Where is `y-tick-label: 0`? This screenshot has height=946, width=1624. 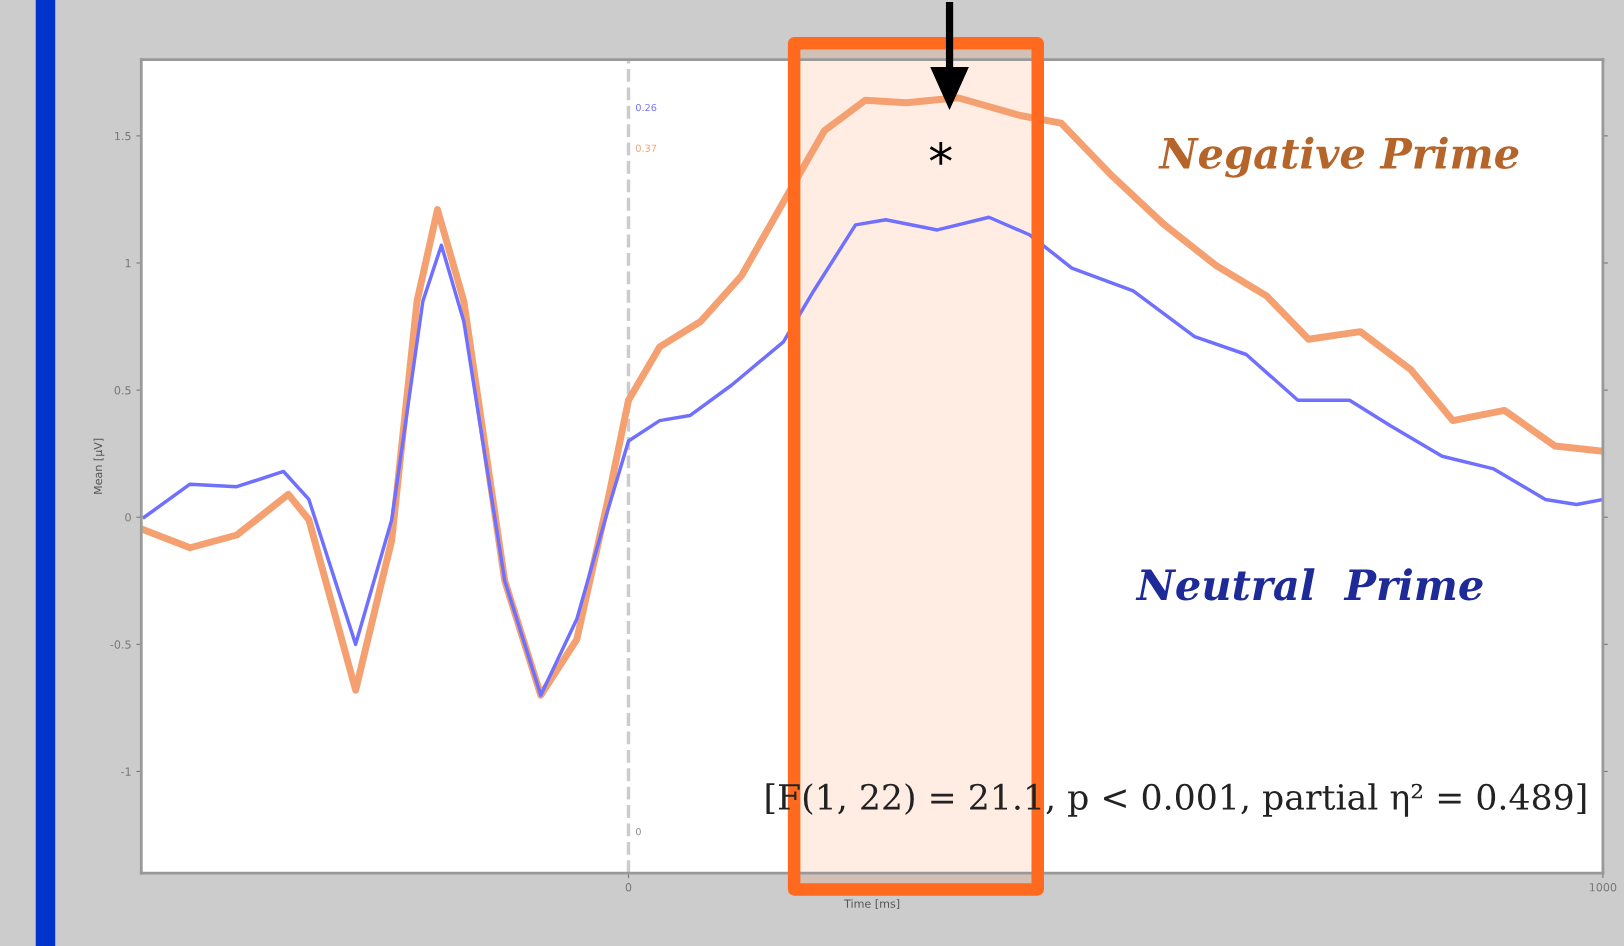
y-tick-label: 0 is located at coordinates (128, 517).